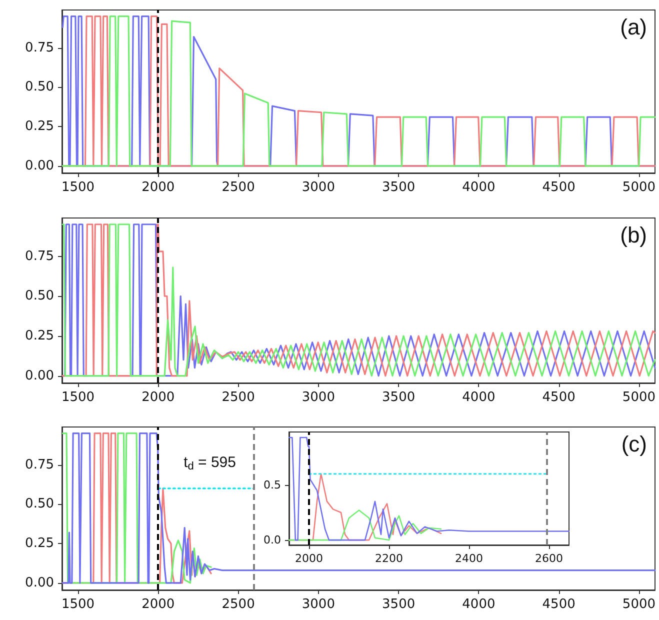 Image resolution: width=659 pixels, height=620 pixels. I want to click on annotation: (a), so click(634, 27).